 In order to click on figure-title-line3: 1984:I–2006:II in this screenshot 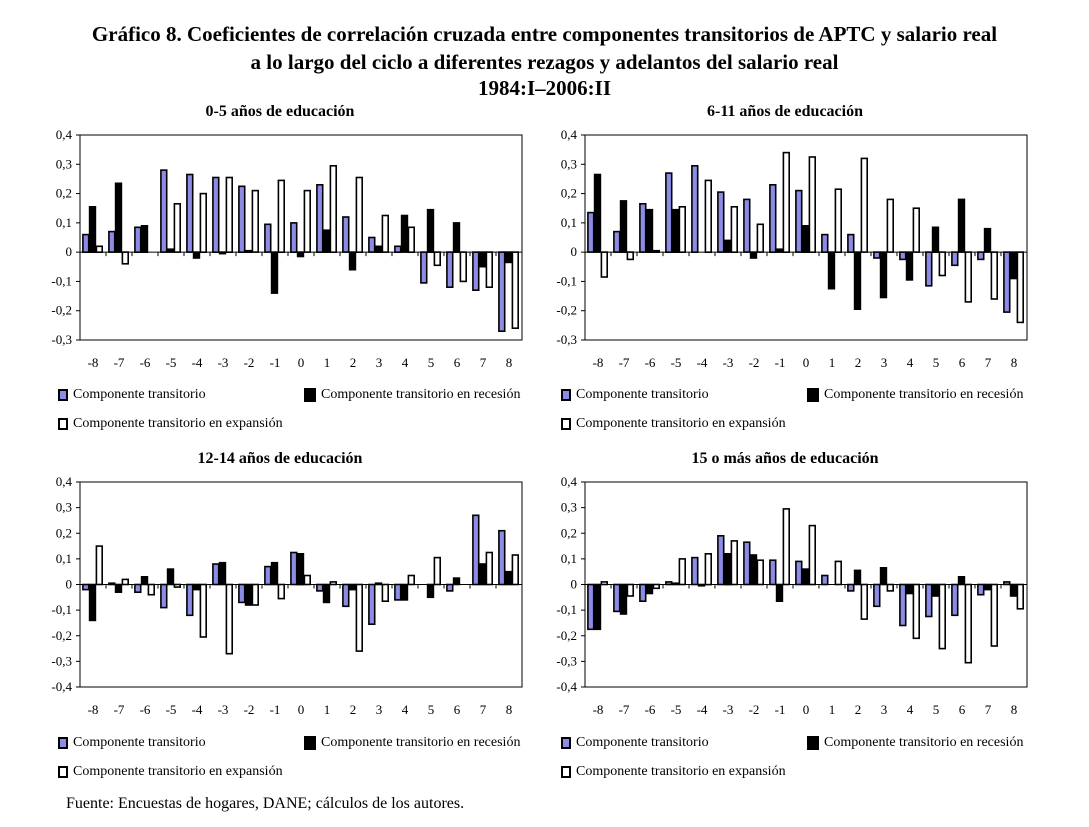, I will do `click(544, 88)`.